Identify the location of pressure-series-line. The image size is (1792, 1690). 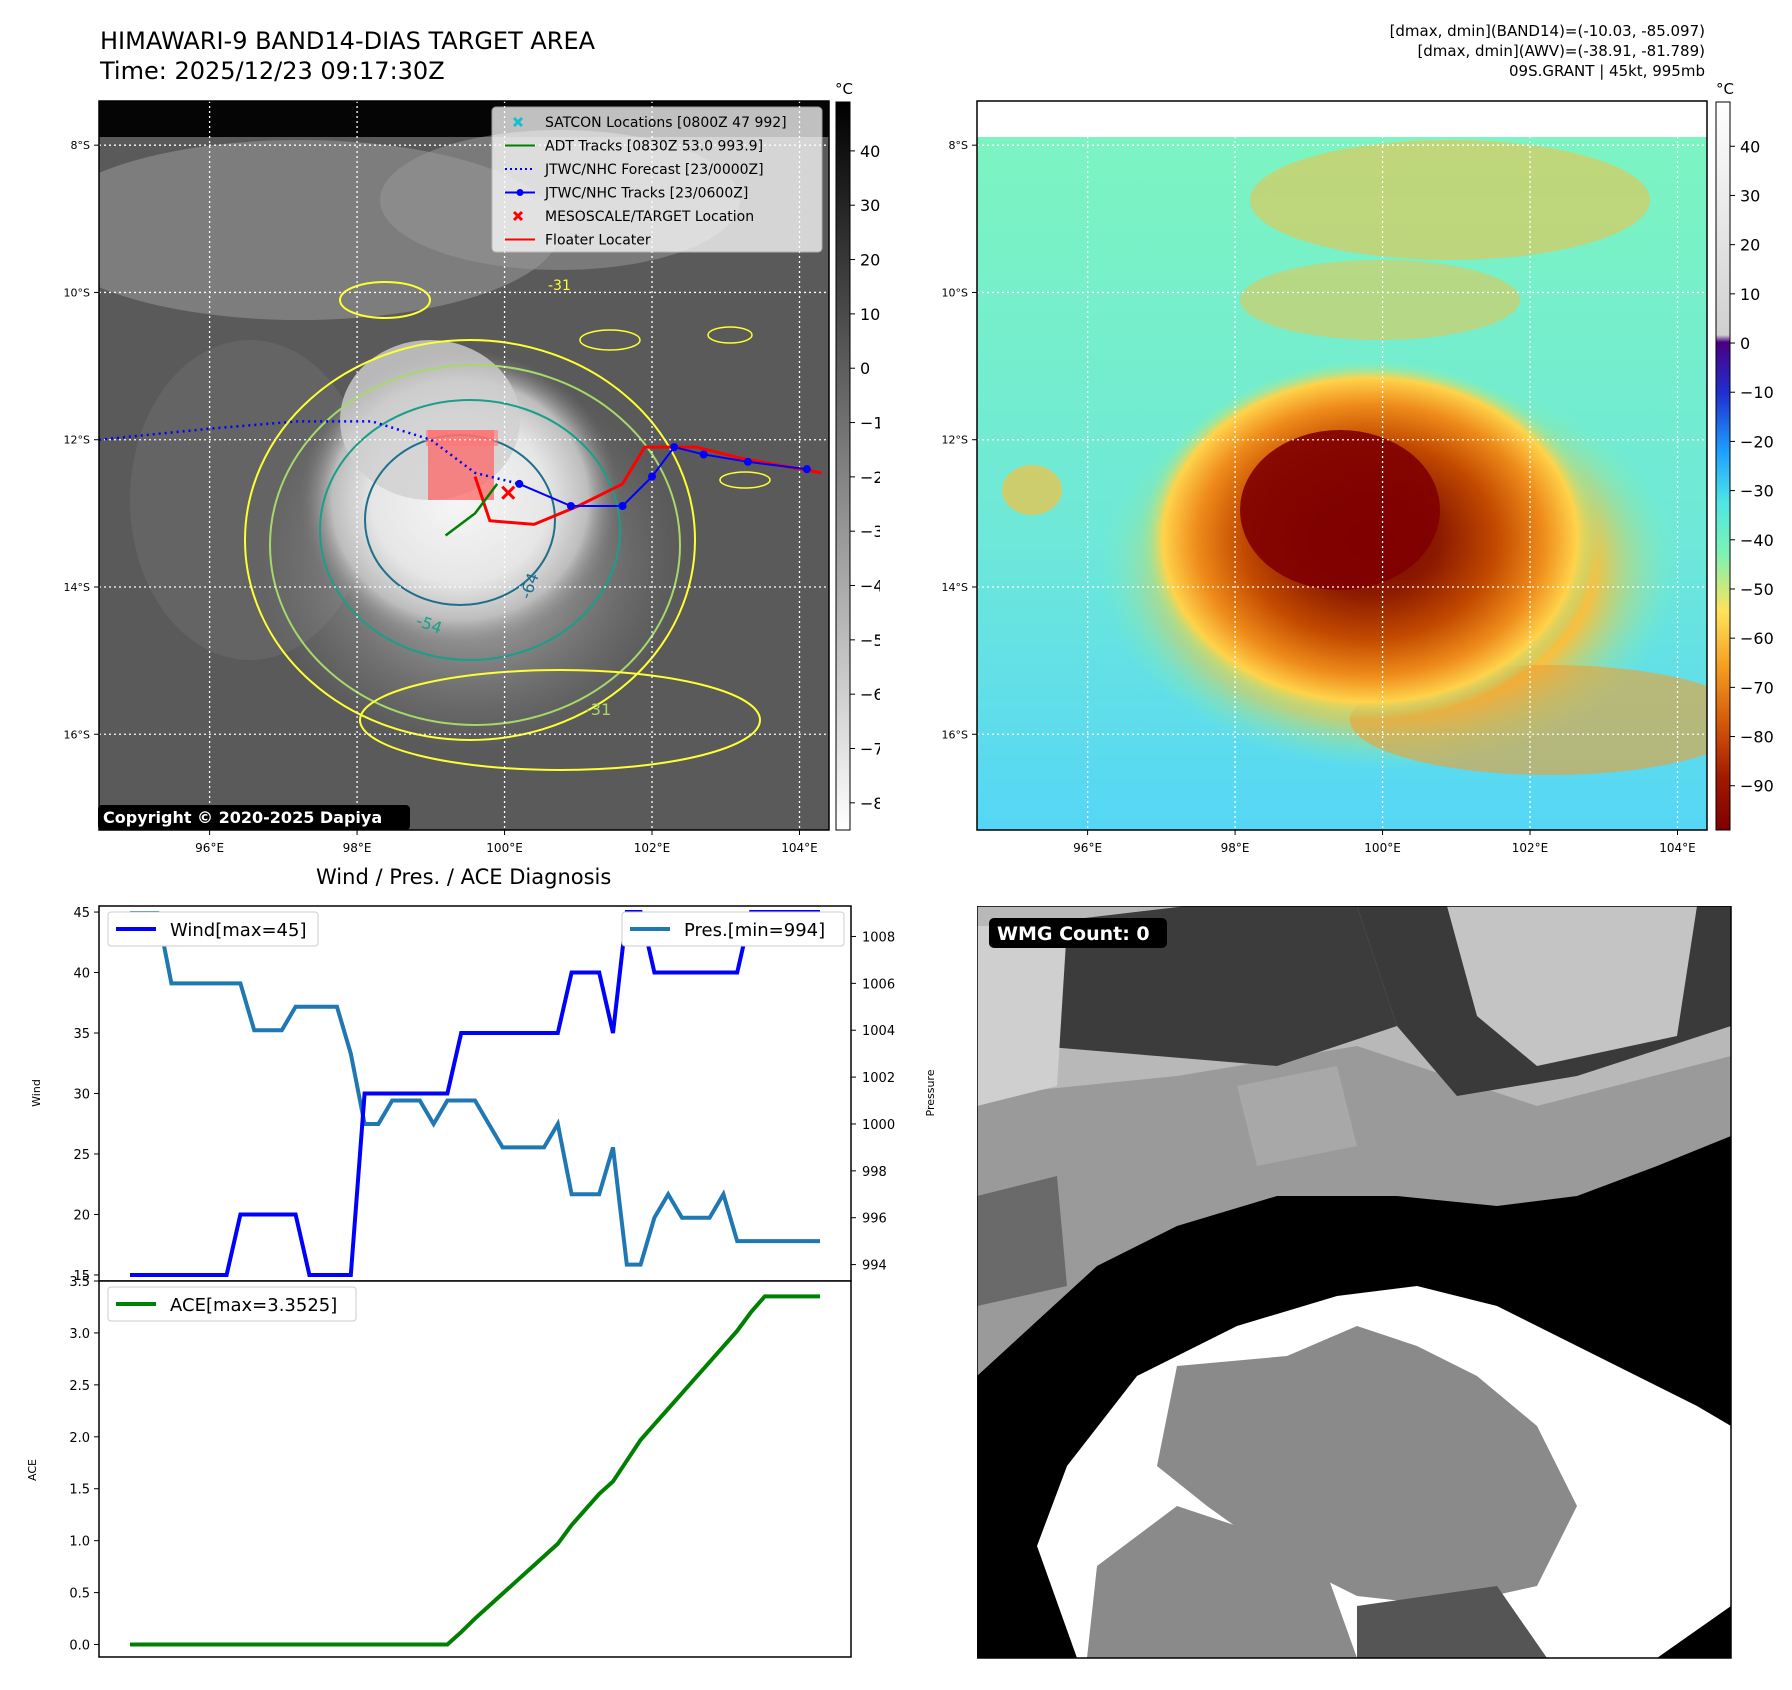
(475, 1089).